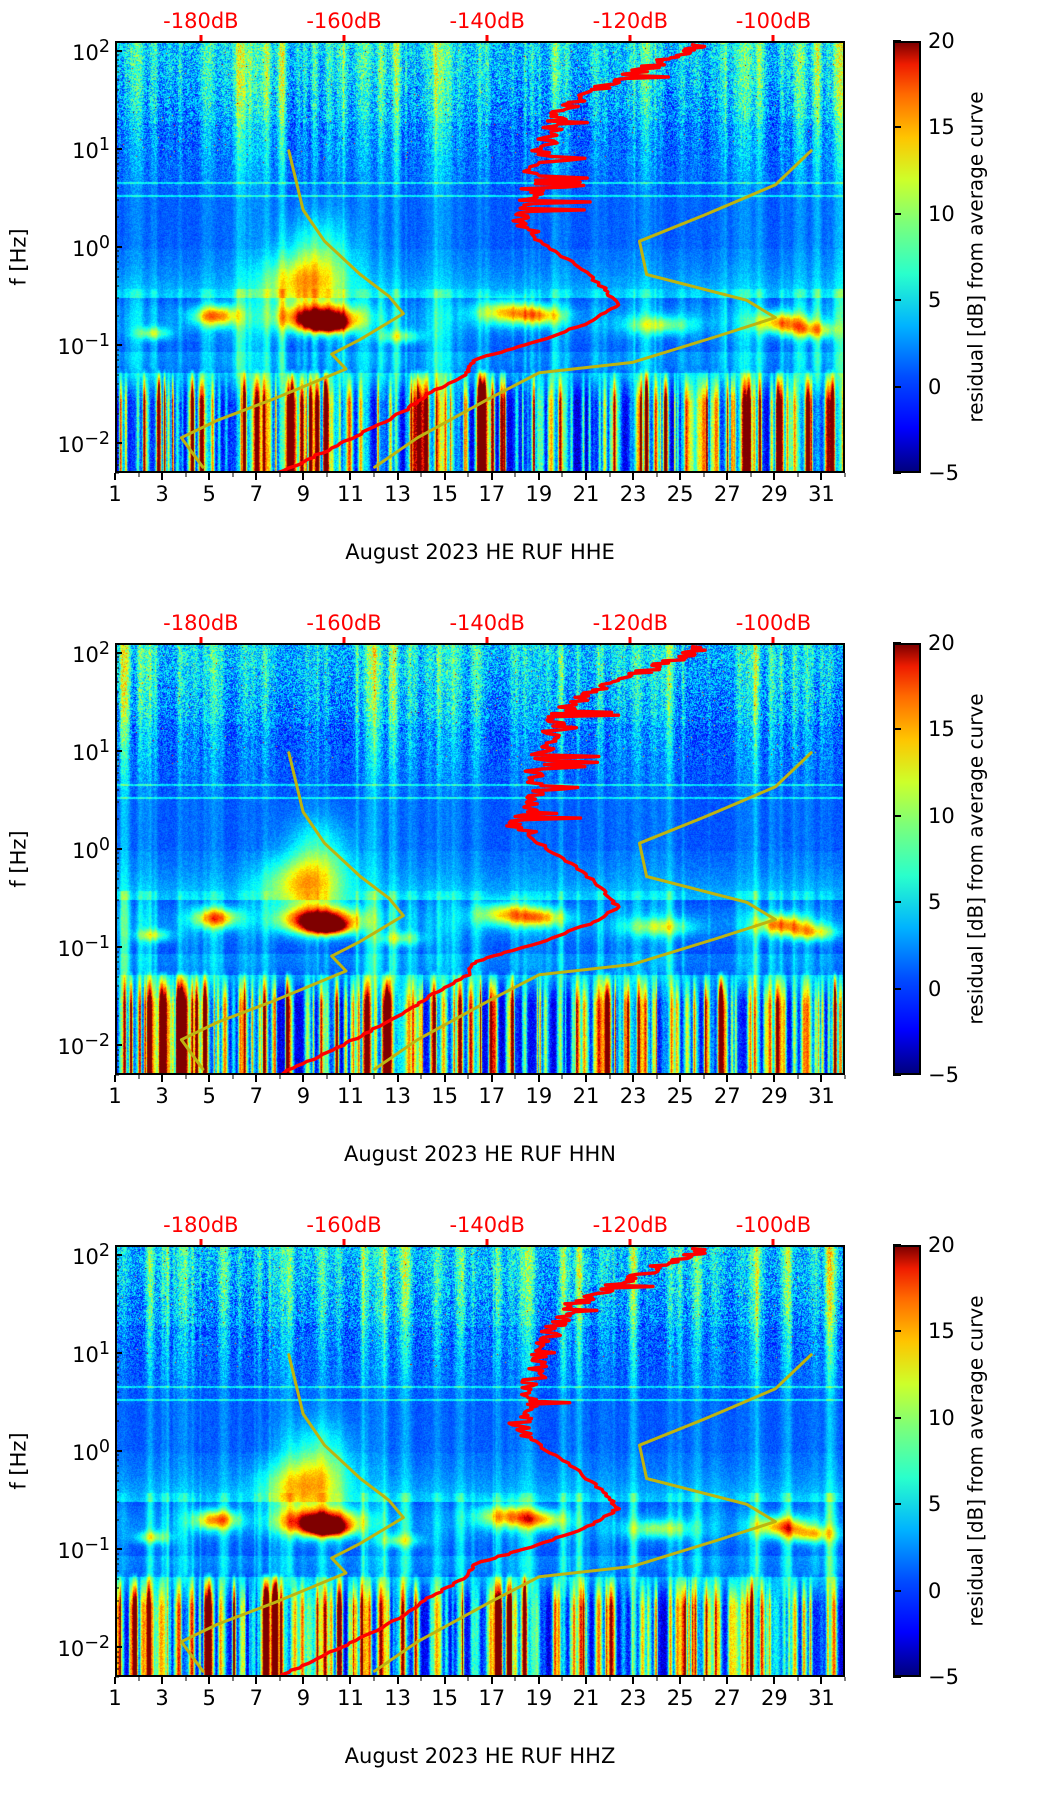  What do you see at coordinates (350, 1698) in the screenshot?
I see `x-tick-label: 11` at bounding box center [350, 1698].